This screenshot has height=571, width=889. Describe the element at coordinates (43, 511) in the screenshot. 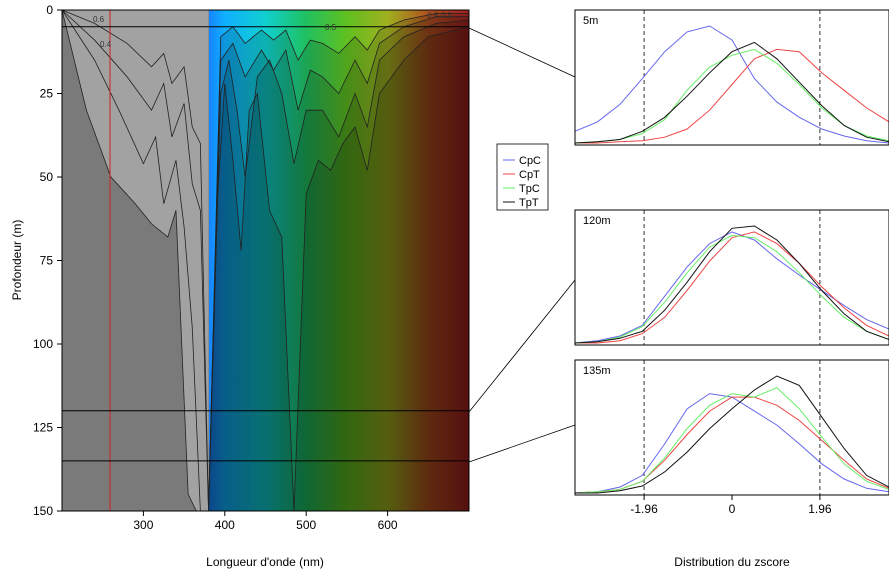

I see `y-tick-label: 150` at that location.